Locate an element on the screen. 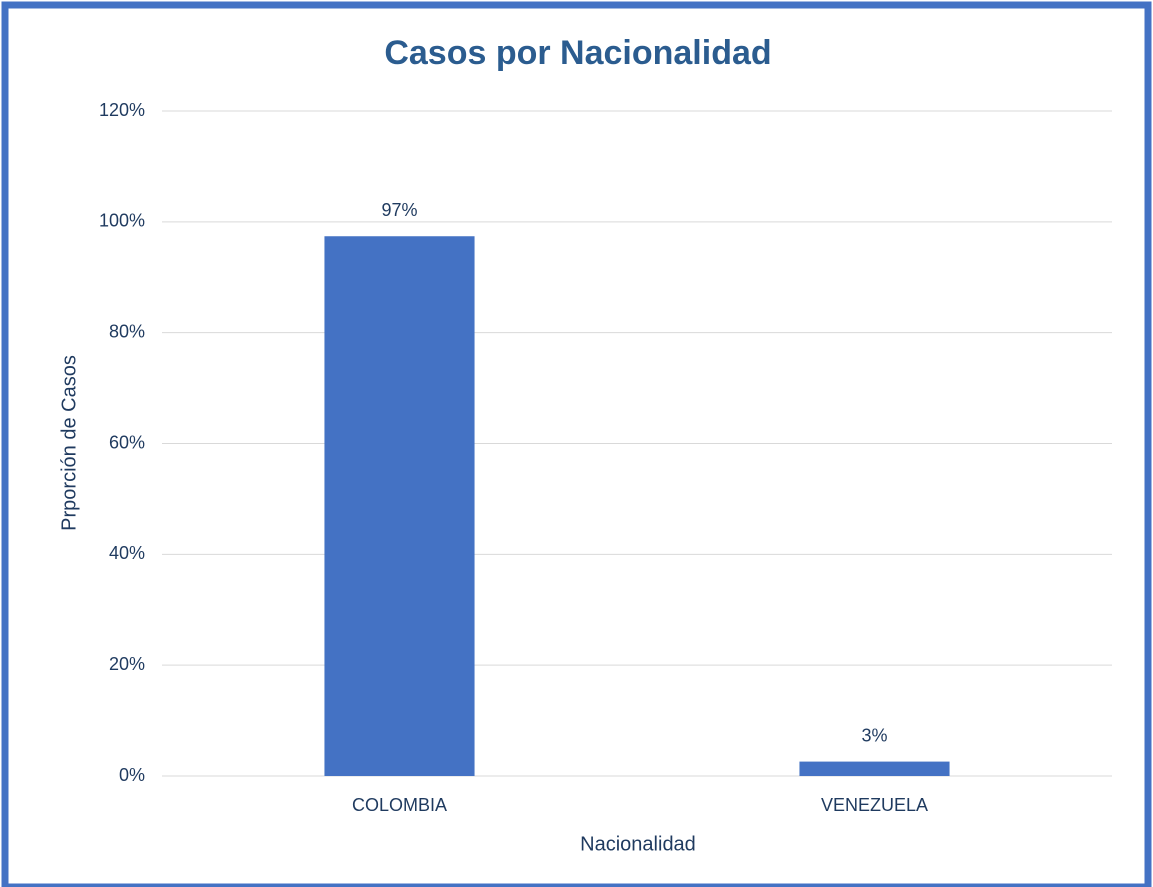  y-tick-label: 20% is located at coordinates (127, 664).